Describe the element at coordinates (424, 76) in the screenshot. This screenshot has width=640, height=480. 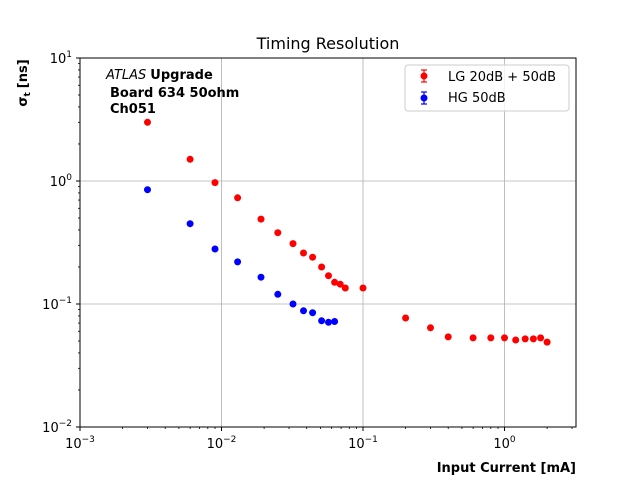
I see `legend-marker-lg` at that location.